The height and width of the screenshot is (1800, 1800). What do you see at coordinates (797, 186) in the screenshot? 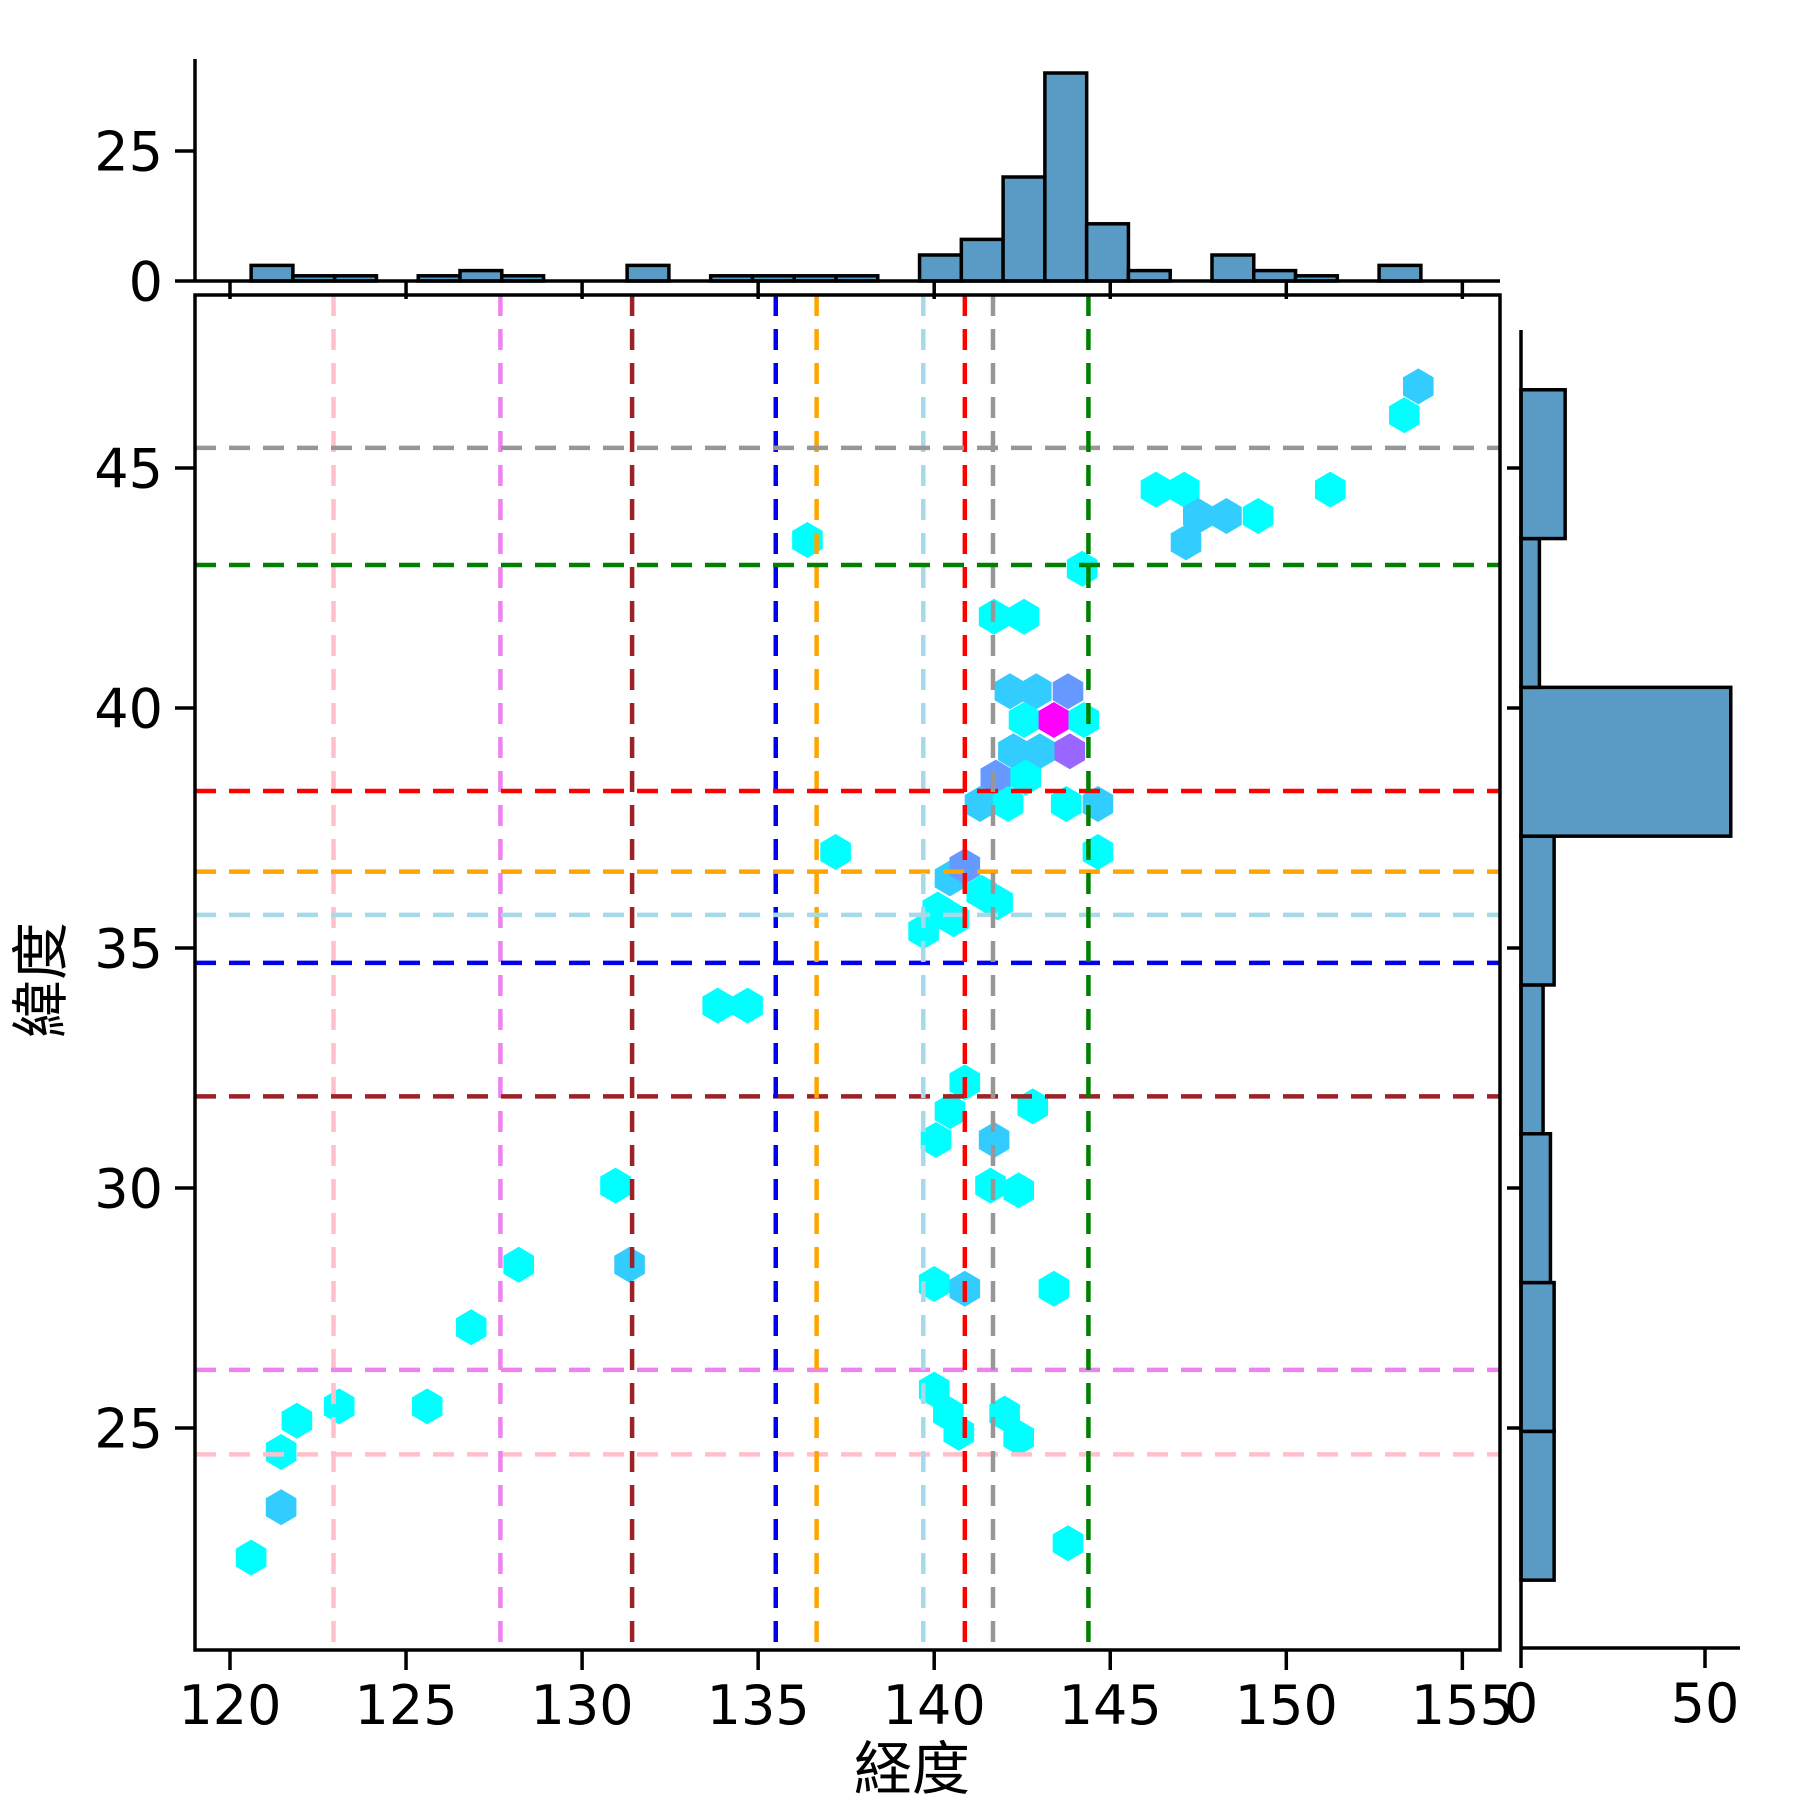
I see `top-histogram: 0 25` at bounding box center [797, 186].